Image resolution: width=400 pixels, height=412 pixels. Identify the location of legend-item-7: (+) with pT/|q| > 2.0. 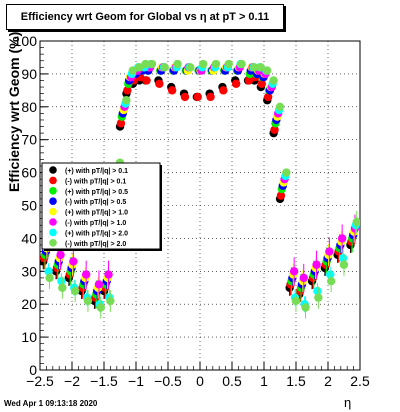
(88, 232).